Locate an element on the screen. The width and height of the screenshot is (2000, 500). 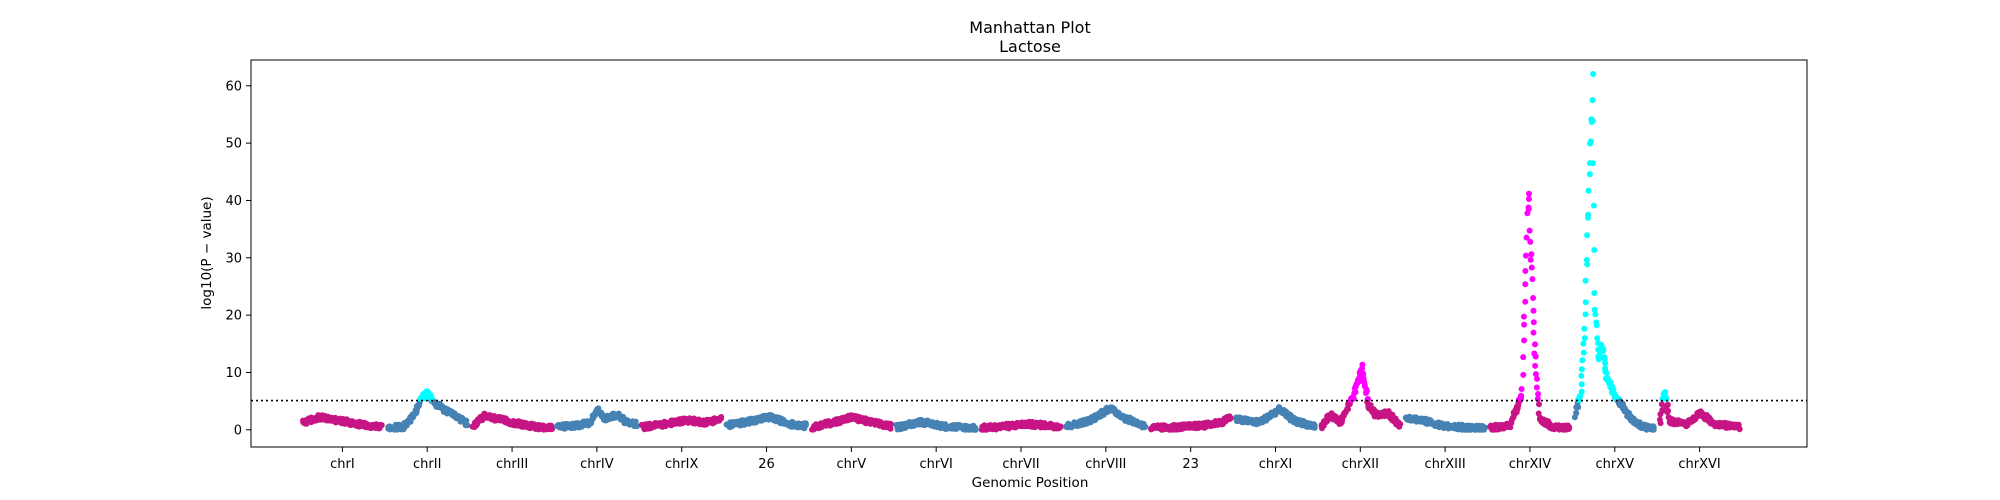
x-tick-label: chrIX is located at coordinates (682, 464).